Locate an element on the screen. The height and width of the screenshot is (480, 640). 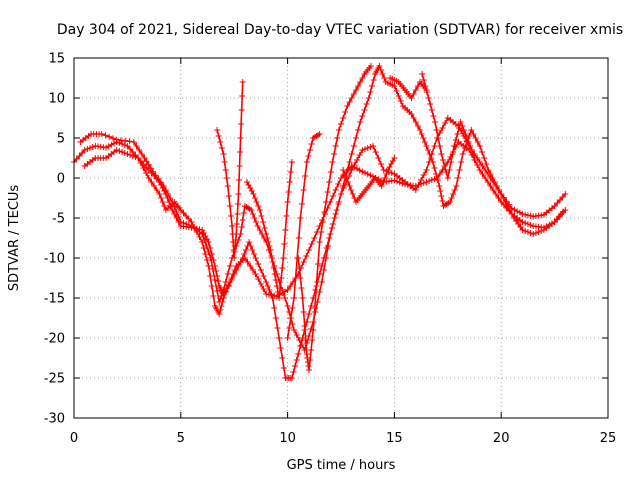
x-tick-label: 0 is located at coordinates (74, 438).